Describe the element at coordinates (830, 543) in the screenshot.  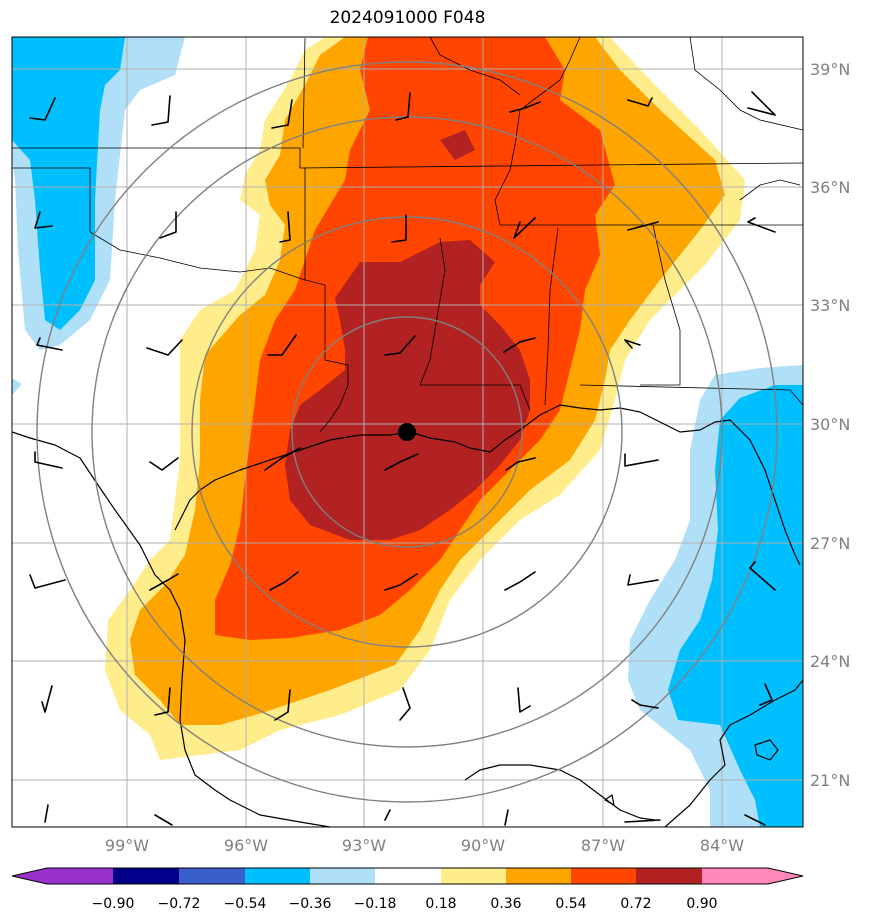
I see `lat-label: 27°N` at that location.